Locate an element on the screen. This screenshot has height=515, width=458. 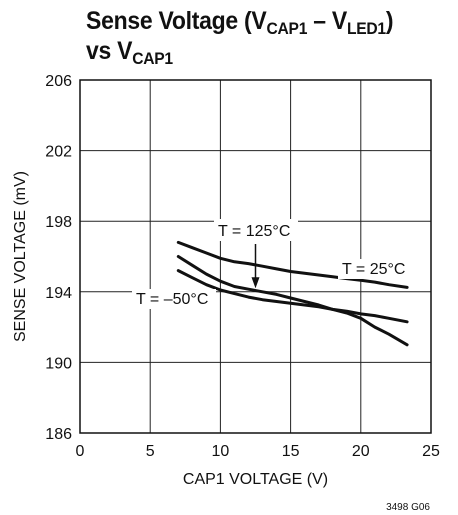
title-part: Sense Voltage (V is located at coordinates (176, 21).